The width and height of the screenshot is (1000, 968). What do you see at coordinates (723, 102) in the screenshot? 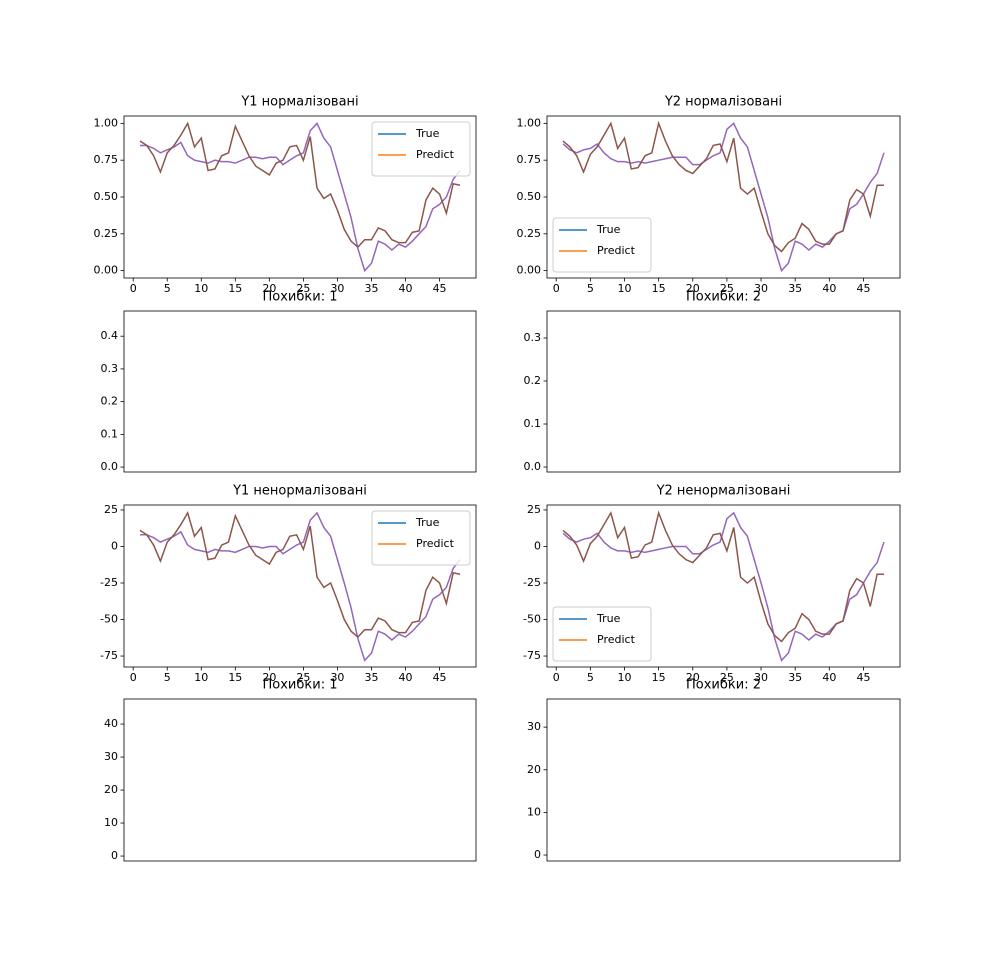
I see `subplot-title: Y2 нормалізовані` at bounding box center [723, 102].